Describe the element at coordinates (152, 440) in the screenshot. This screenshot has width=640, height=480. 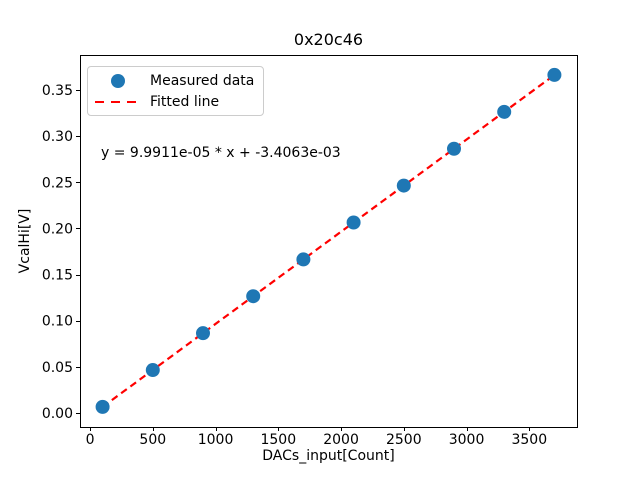
I see `x-tick-label: 500` at that location.